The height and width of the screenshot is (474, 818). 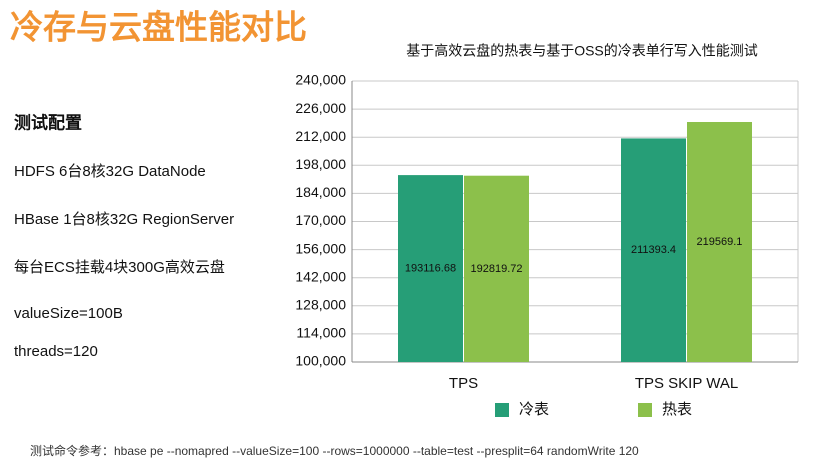 I want to click on config-item: HDFS 6台8核32G DataNode, so click(x=110, y=171).